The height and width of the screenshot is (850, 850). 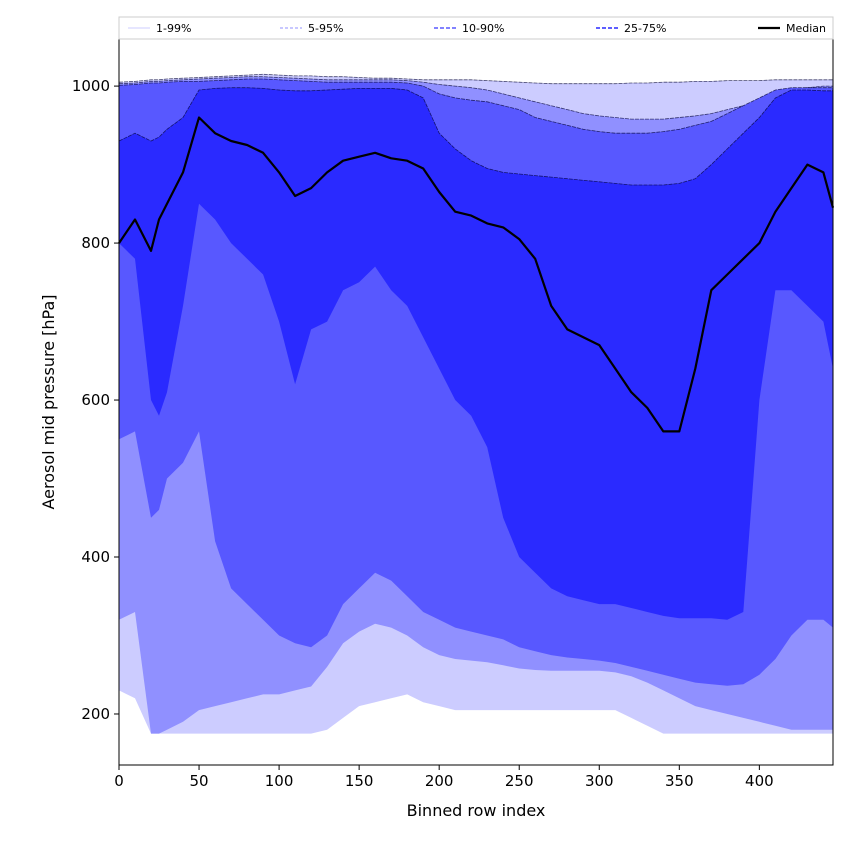 I want to click on y-tick-label: 1000, so click(x=91, y=86).